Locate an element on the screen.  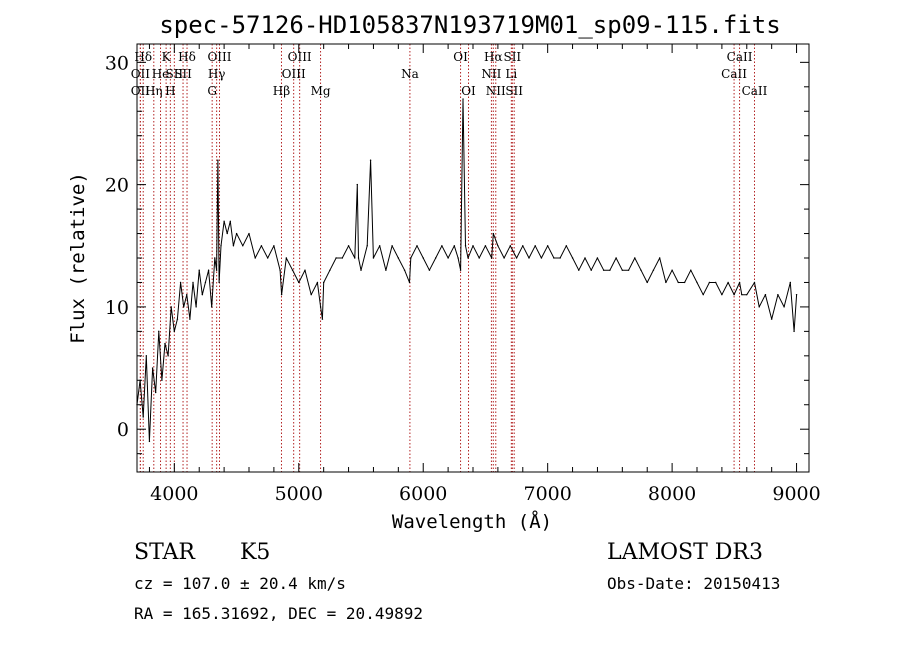
y-tick-label-2: 20 is located at coordinates (117, 186).